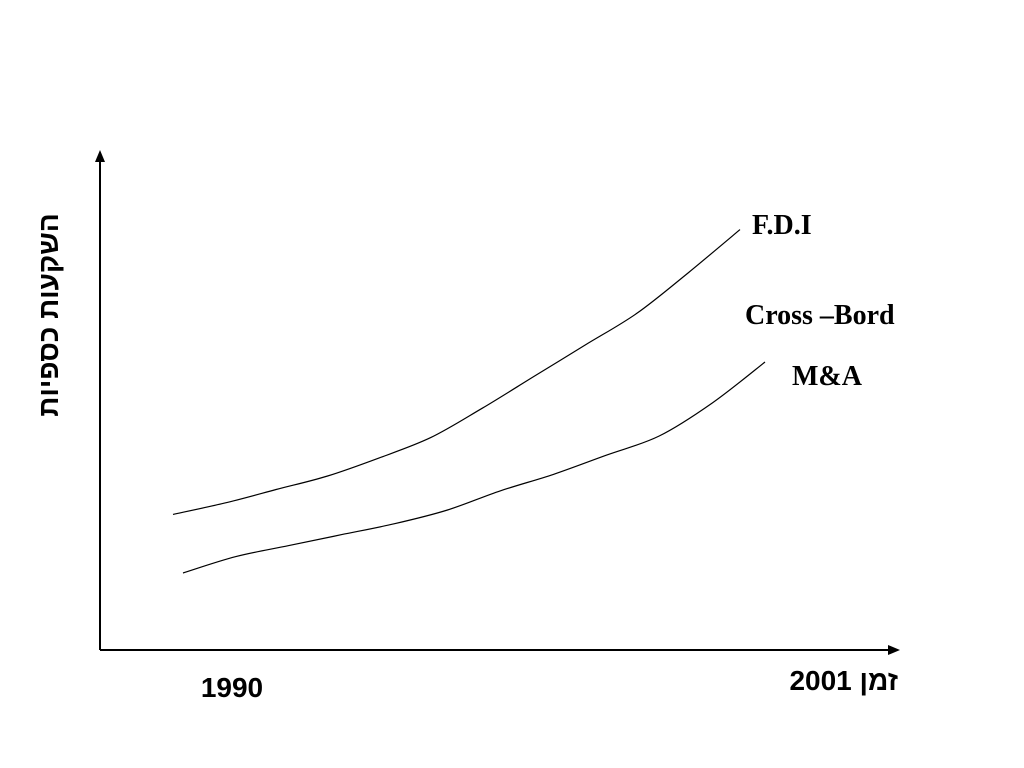 The height and width of the screenshot is (768, 1024). What do you see at coordinates (782, 225) in the screenshot?
I see `series-label-fdi: F.D.I` at bounding box center [782, 225].